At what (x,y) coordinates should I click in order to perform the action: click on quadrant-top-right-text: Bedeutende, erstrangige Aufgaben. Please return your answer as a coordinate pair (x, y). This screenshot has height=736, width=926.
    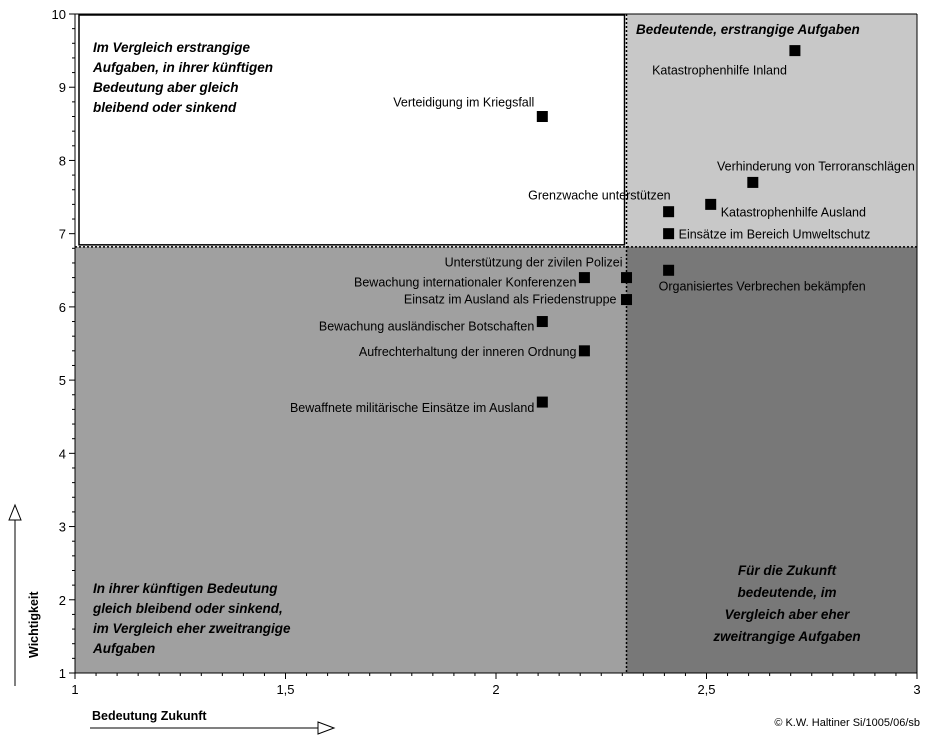
    Looking at the image, I should click on (748, 29).